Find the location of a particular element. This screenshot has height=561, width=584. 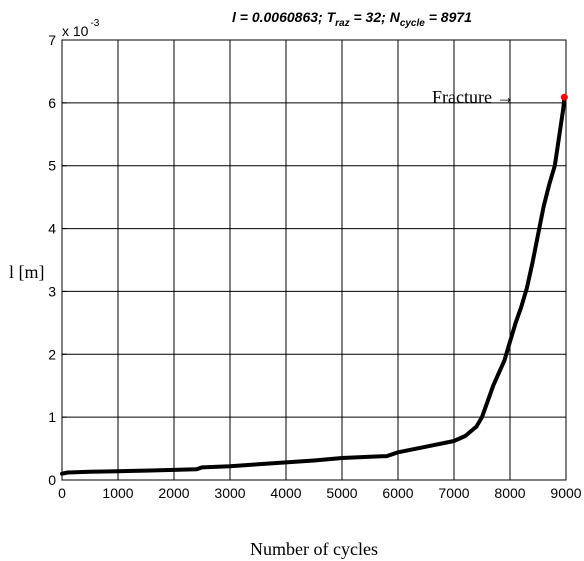

x-tick-label: 9000 is located at coordinates (565, 493).